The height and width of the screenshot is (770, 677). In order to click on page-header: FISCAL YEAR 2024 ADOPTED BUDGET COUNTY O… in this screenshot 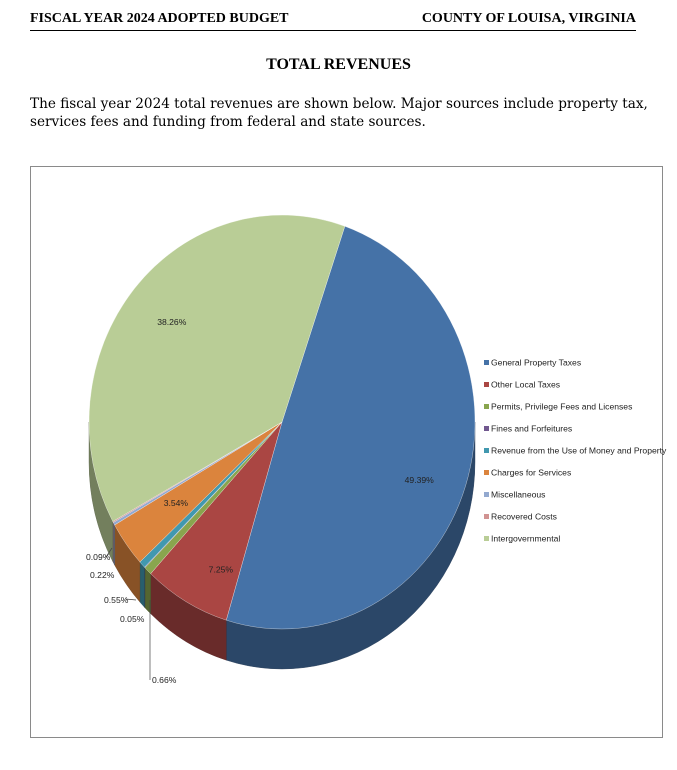, I will do `click(333, 20)`.